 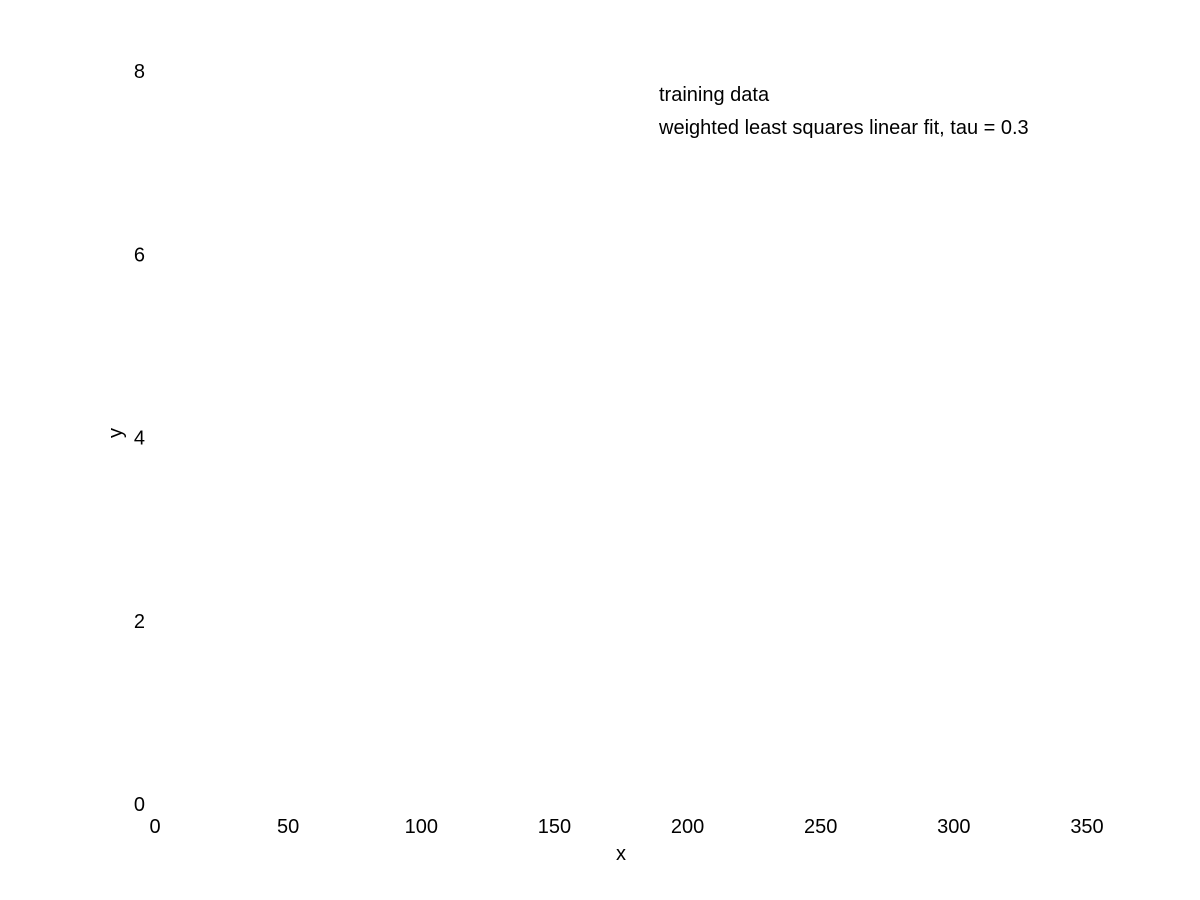 What do you see at coordinates (139, 255) in the screenshot?
I see `y-tick-label: 6` at bounding box center [139, 255].